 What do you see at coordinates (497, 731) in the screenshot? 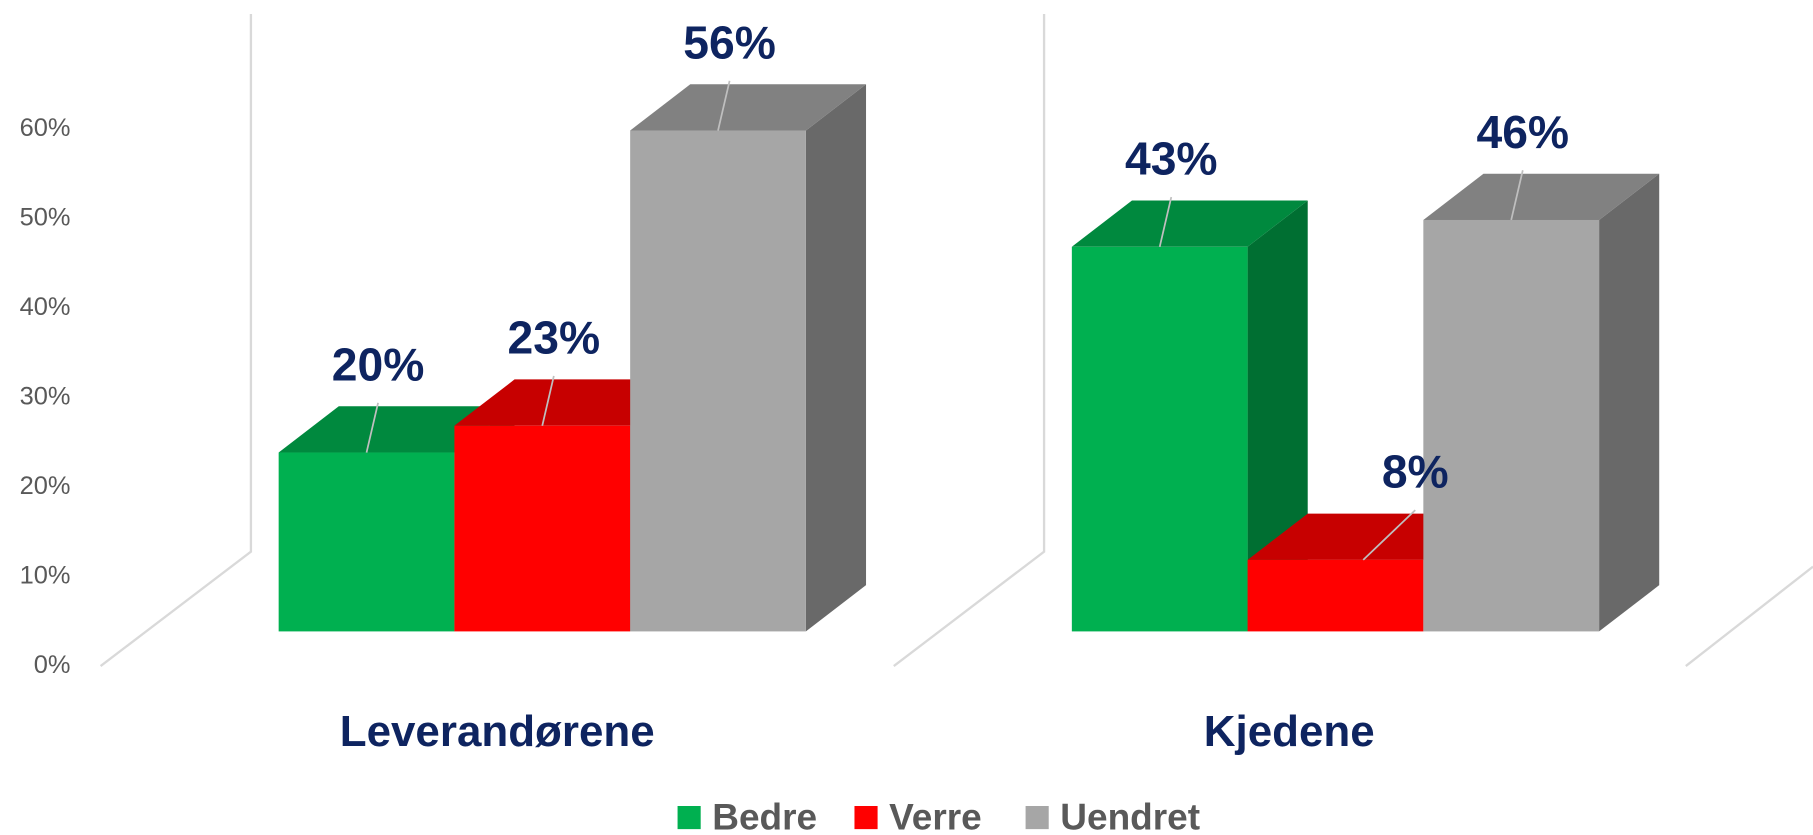
I see `category-label: Leverandørene` at bounding box center [497, 731].